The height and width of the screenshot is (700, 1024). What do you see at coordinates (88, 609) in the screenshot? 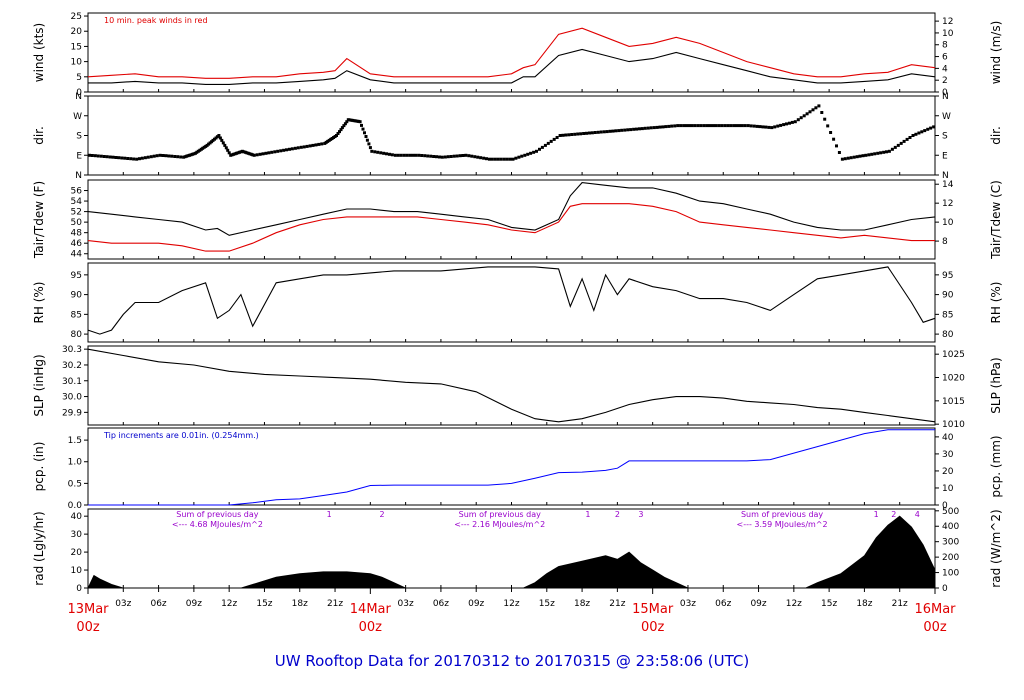
I see `x-date-label: 13Mar` at bounding box center [88, 609].